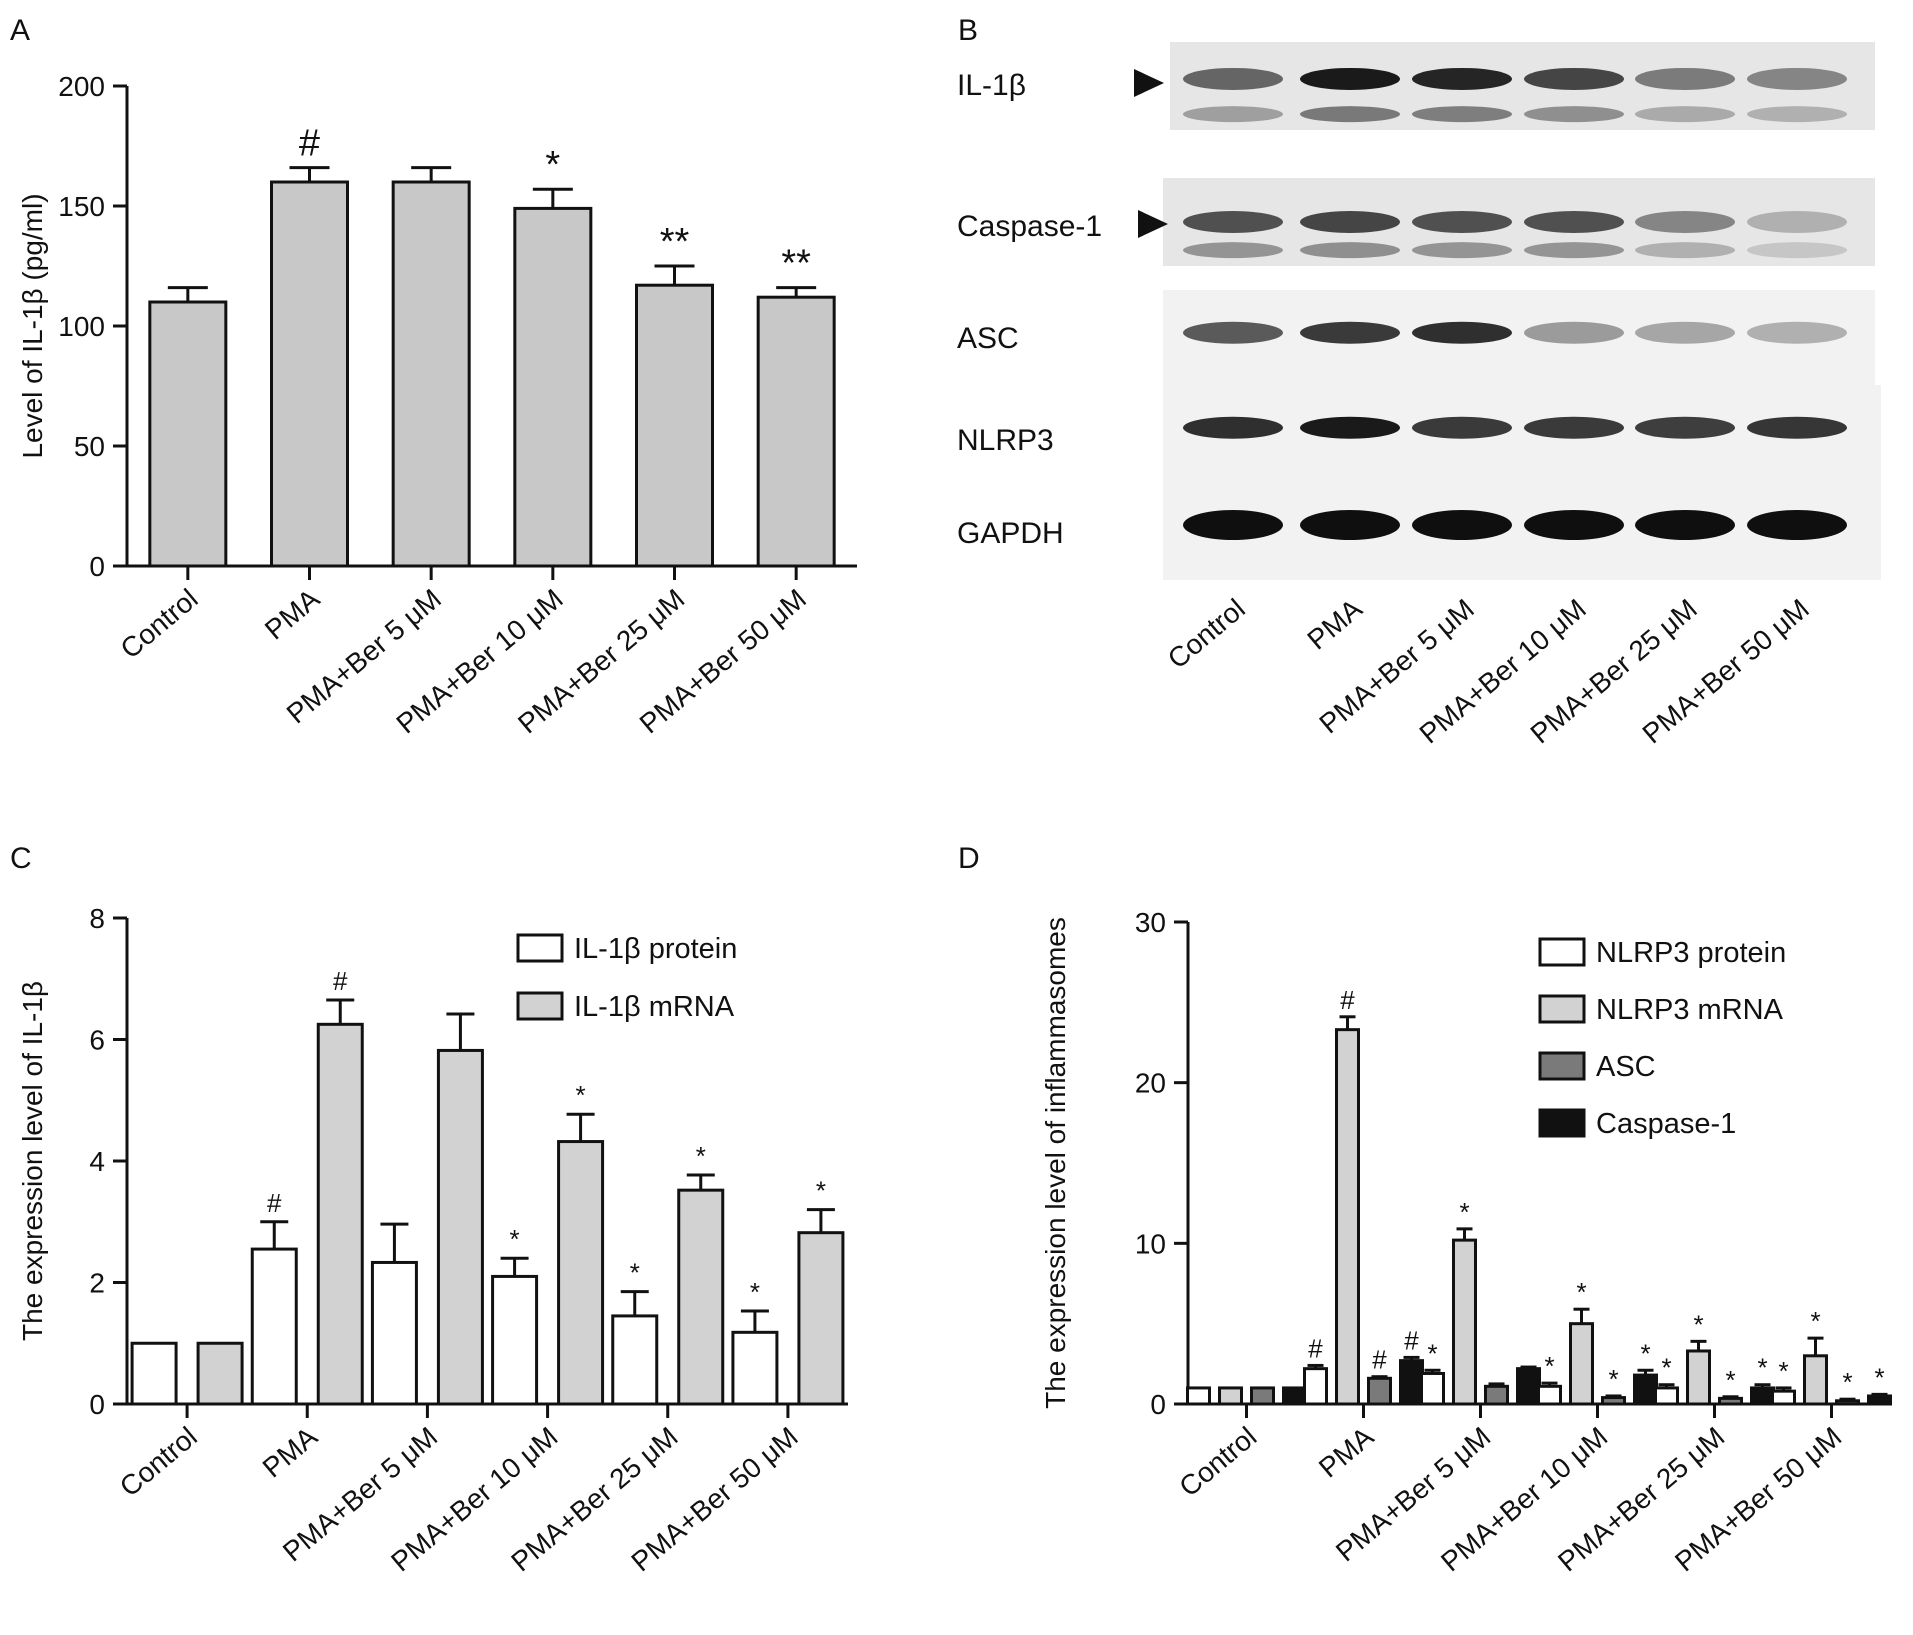 This screenshot has width=1913, height=1635. Describe the element at coordinates (654, 1007) in the screenshot. I see `legend-label: IL-1β mRNA` at that location.